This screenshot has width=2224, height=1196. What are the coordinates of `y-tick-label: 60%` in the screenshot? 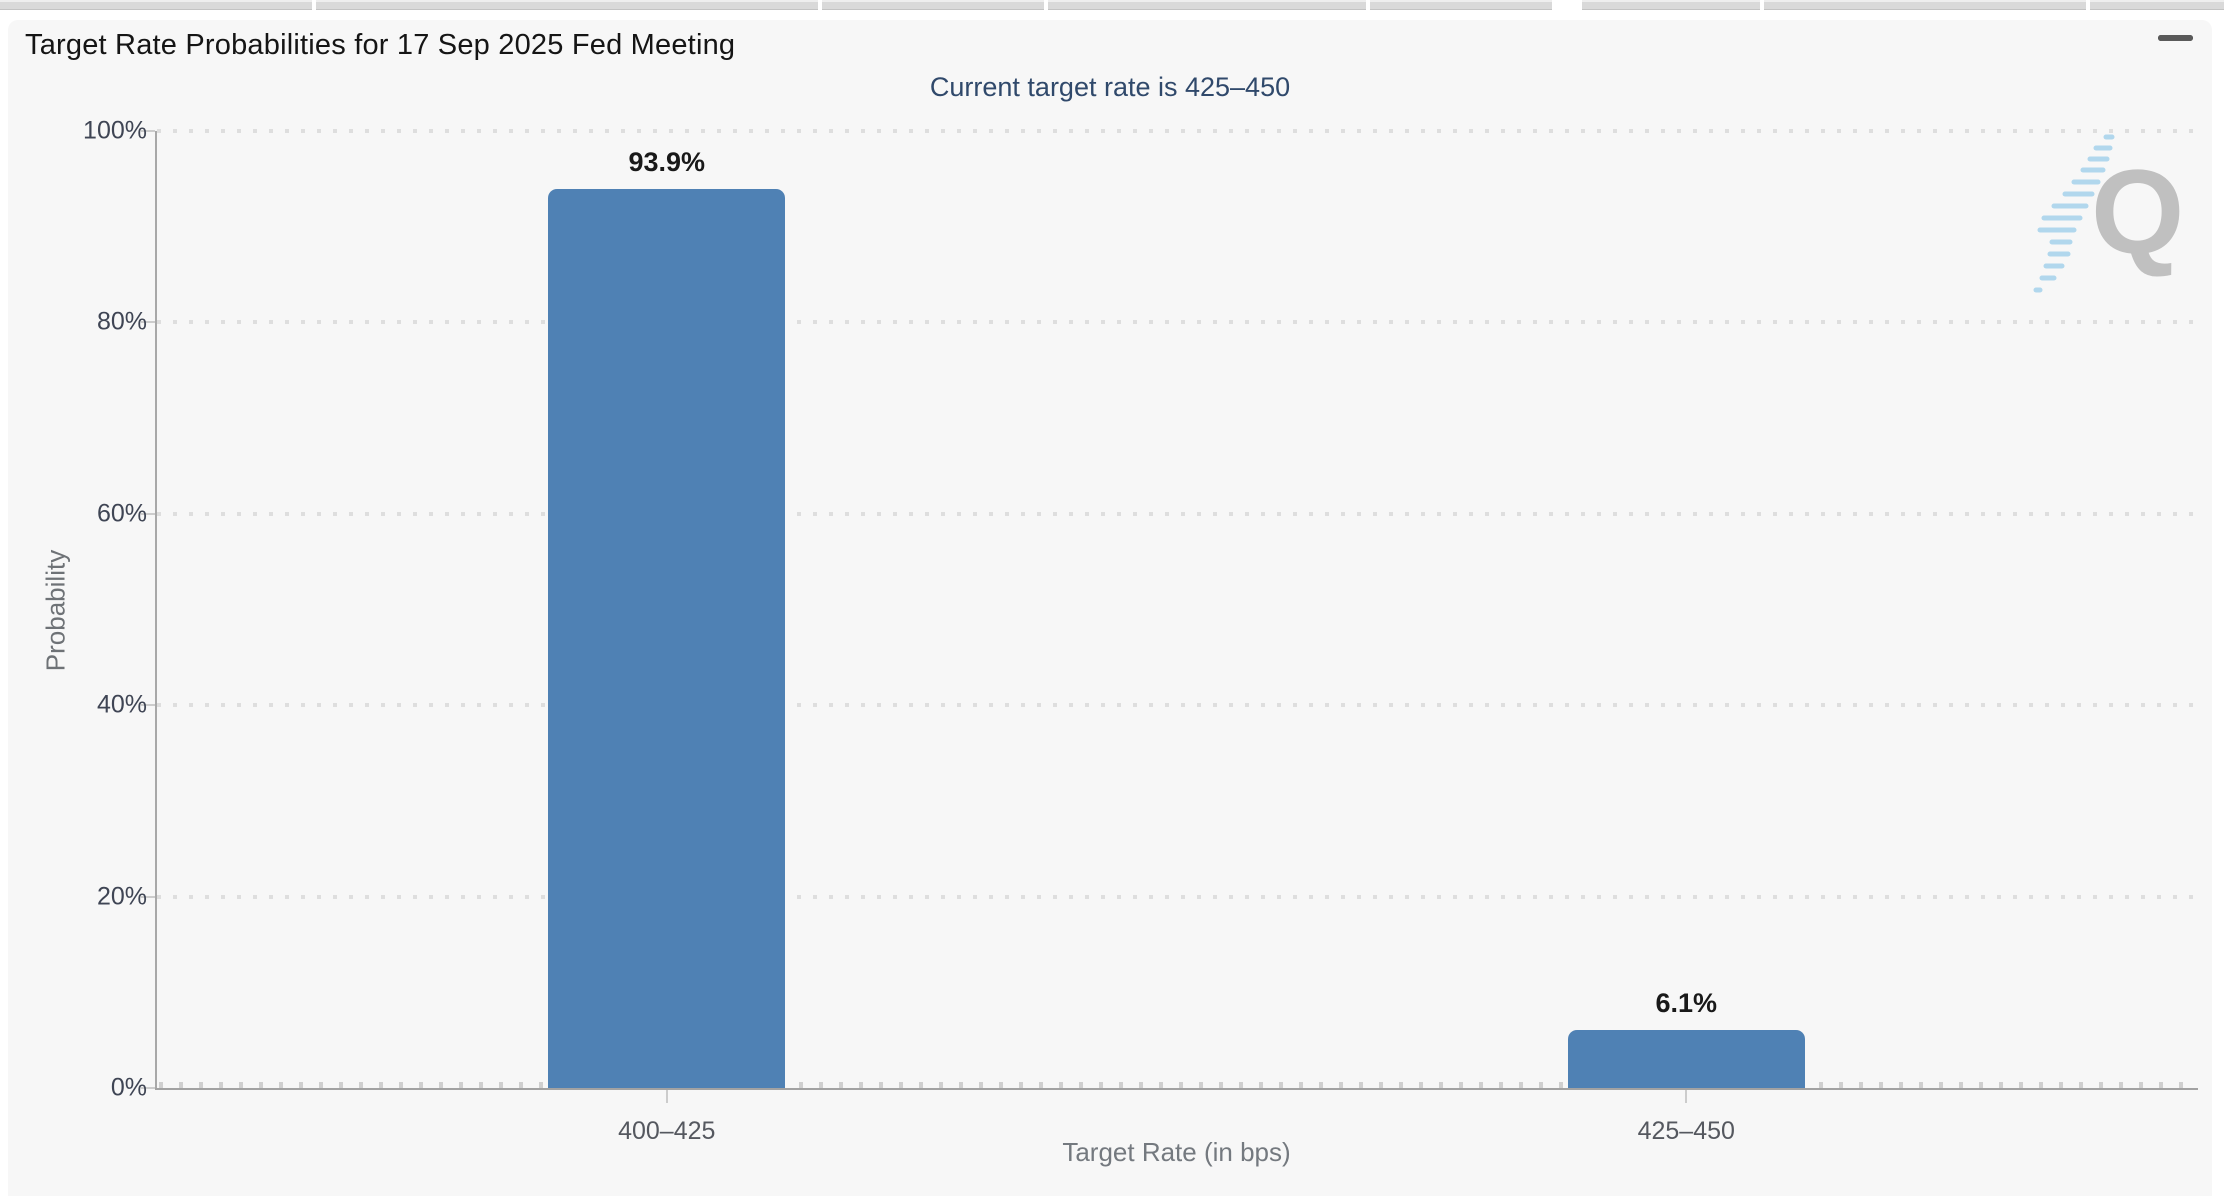 It's located at (121, 513).